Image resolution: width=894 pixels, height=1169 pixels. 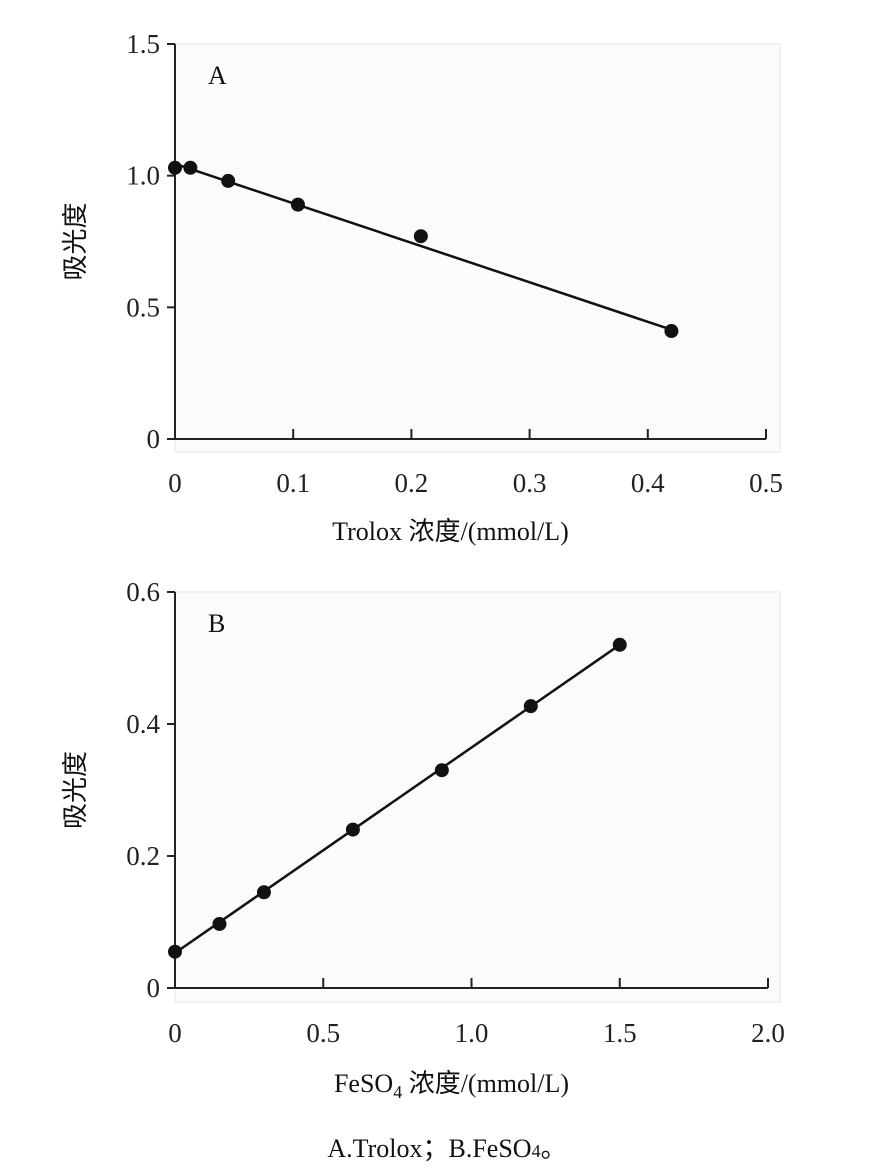 I want to click on panel-a-x-tick-label: 0.4, so click(x=648, y=483).